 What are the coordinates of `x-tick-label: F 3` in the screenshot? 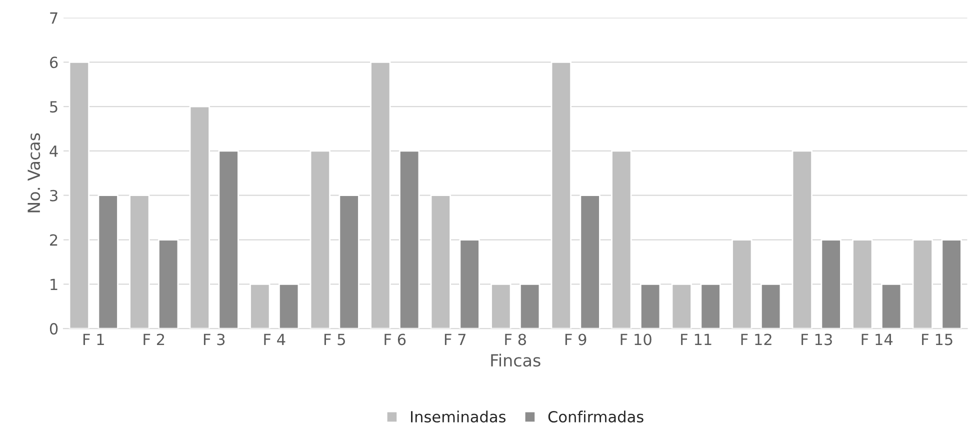 It's located at (214, 340).